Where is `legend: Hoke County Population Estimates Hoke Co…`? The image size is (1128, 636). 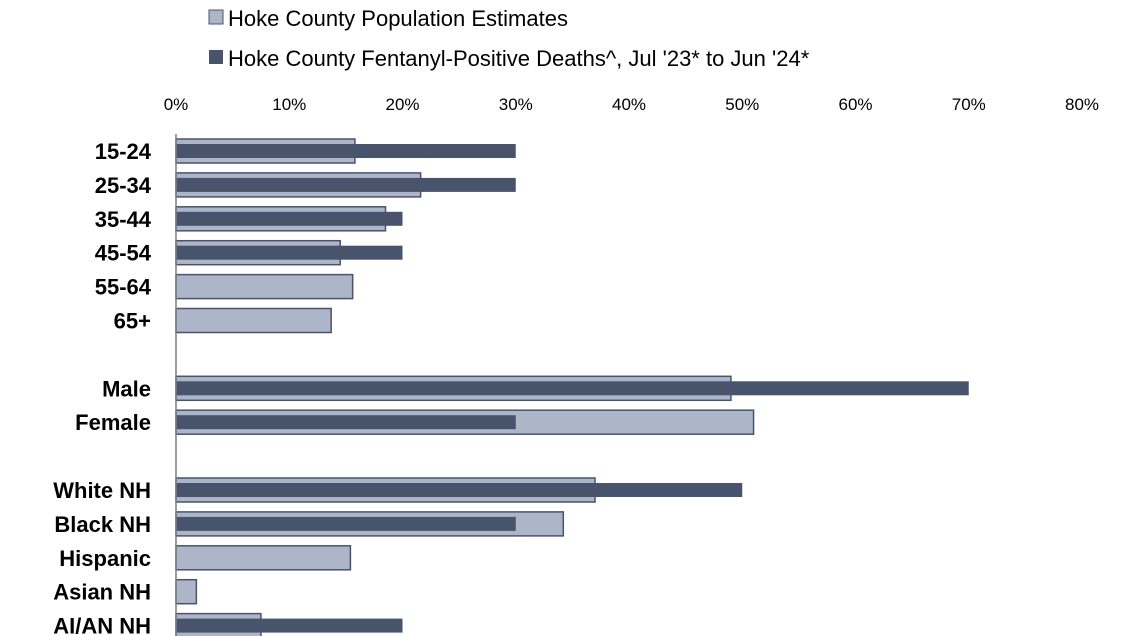
legend: Hoke County Population Estimates Hoke Co… is located at coordinates (509, 38).